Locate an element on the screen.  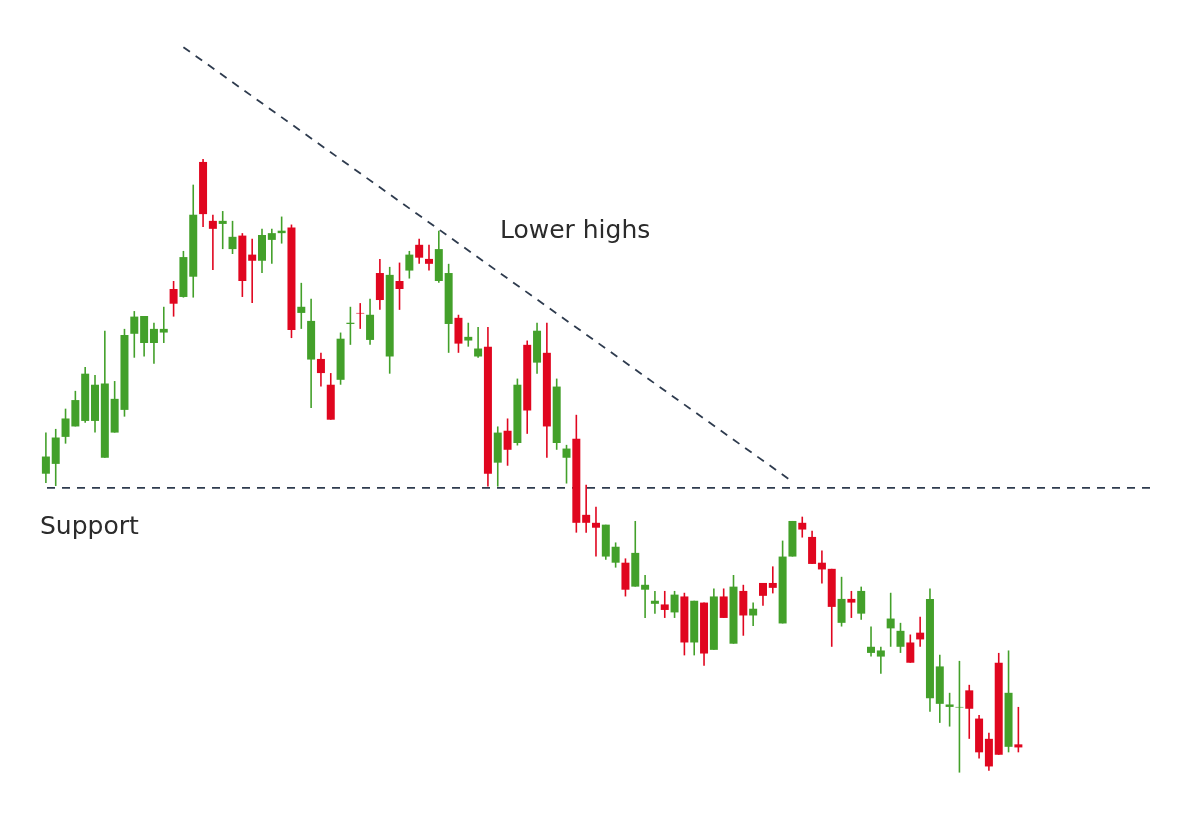
ref-line-label: Support is located at coordinates (90, 525).